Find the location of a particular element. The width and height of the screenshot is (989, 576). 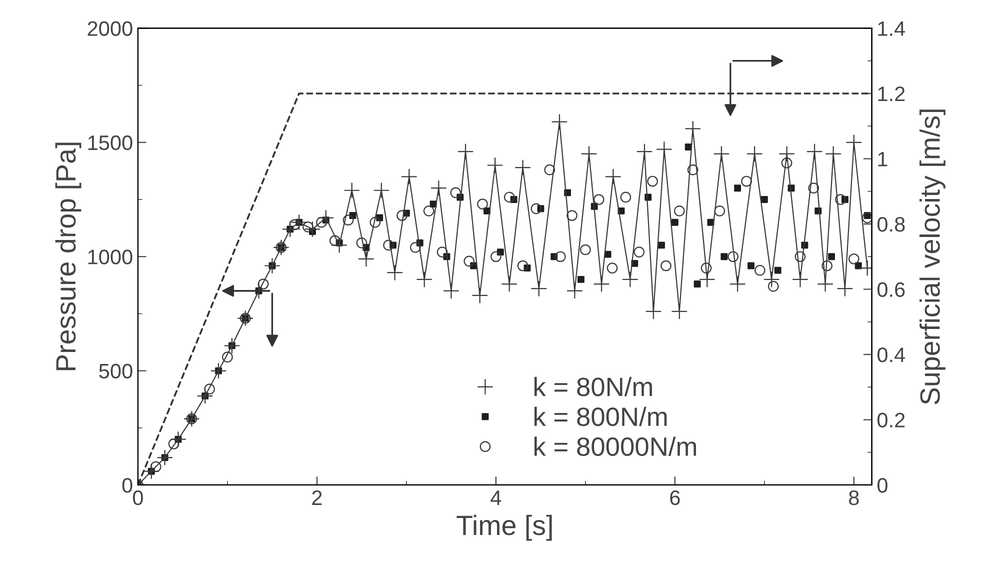

y-tick-label: 1500 is located at coordinates (110, 142).